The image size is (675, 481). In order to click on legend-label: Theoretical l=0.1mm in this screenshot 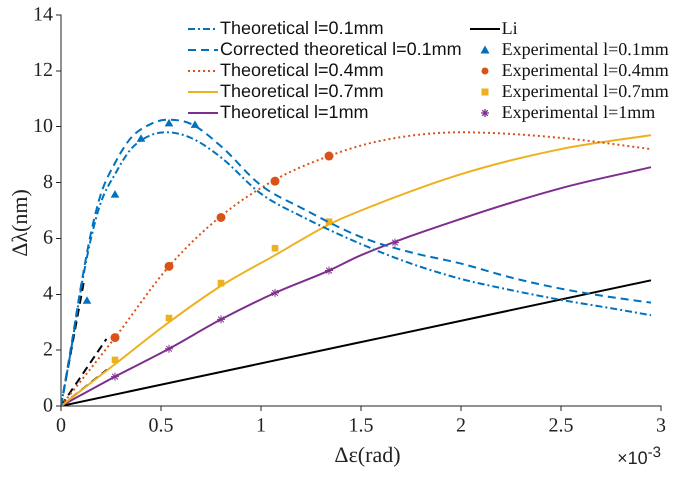, I will do `click(302, 28)`.